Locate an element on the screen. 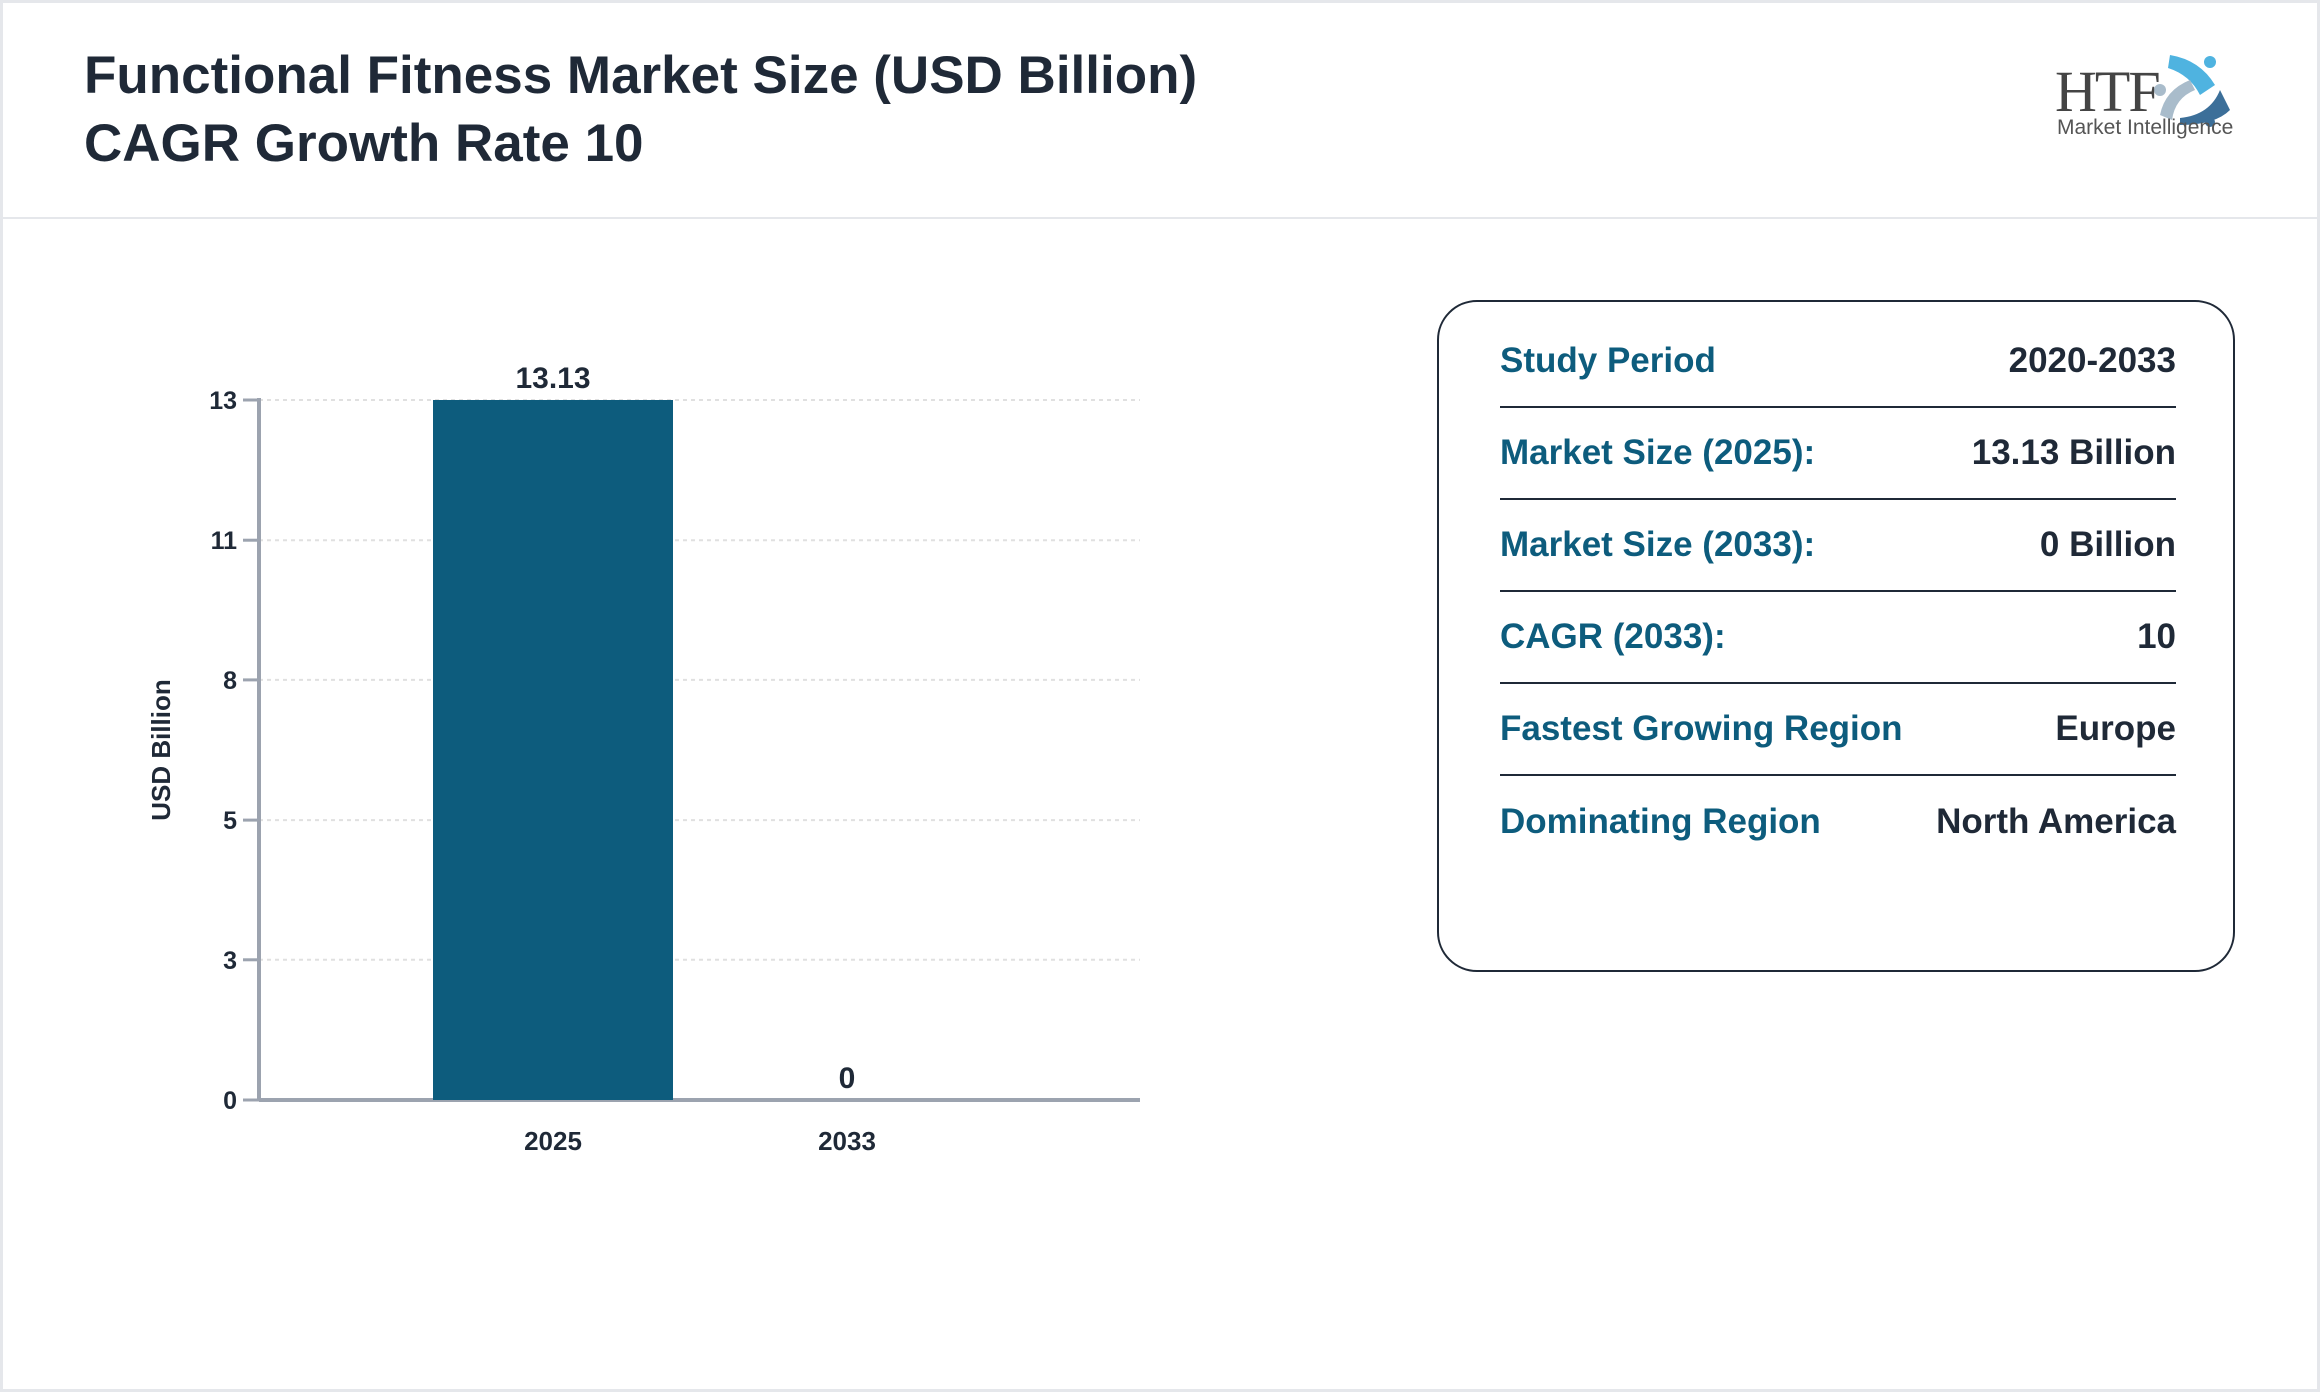  y-tick-label: 3 is located at coordinates (230, 961).